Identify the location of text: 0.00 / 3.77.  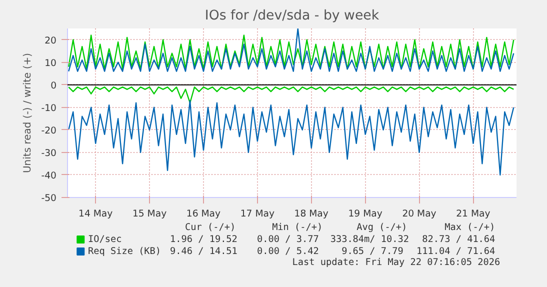
(288, 239).